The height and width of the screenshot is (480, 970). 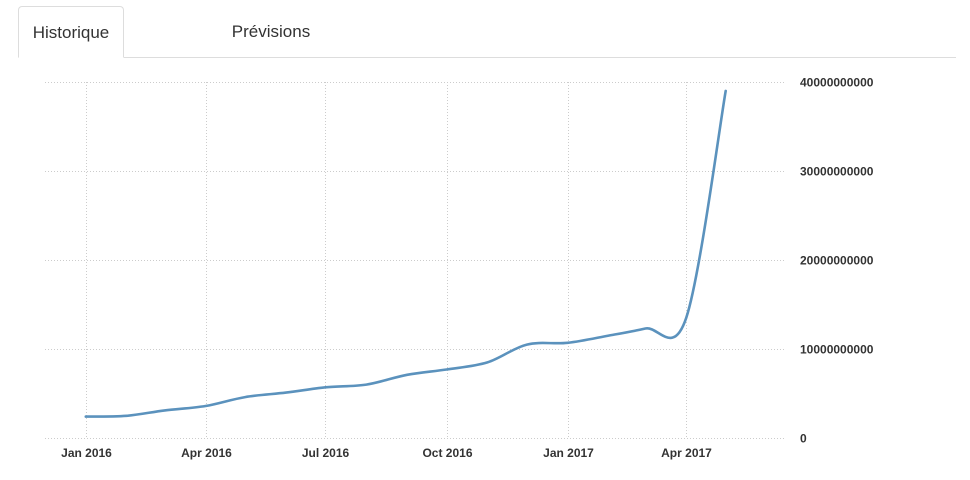 What do you see at coordinates (837, 350) in the screenshot?
I see `y-tick-label: 10000000000` at bounding box center [837, 350].